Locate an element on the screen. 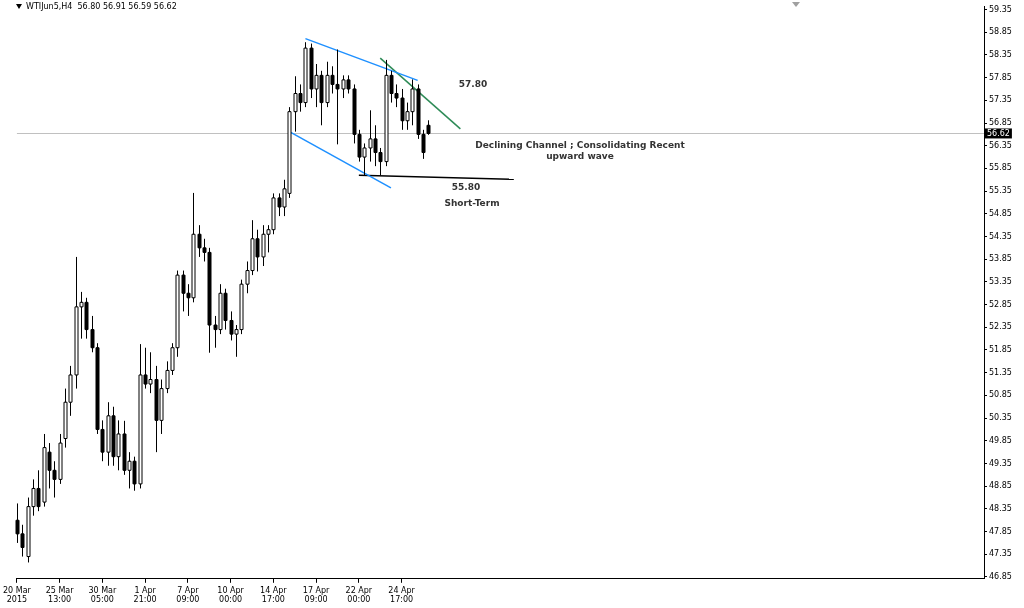 Image resolution: width=1024 pixels, height=608 pixels. y-tick-label: 51.85 is located at coordinates (1000, 350).